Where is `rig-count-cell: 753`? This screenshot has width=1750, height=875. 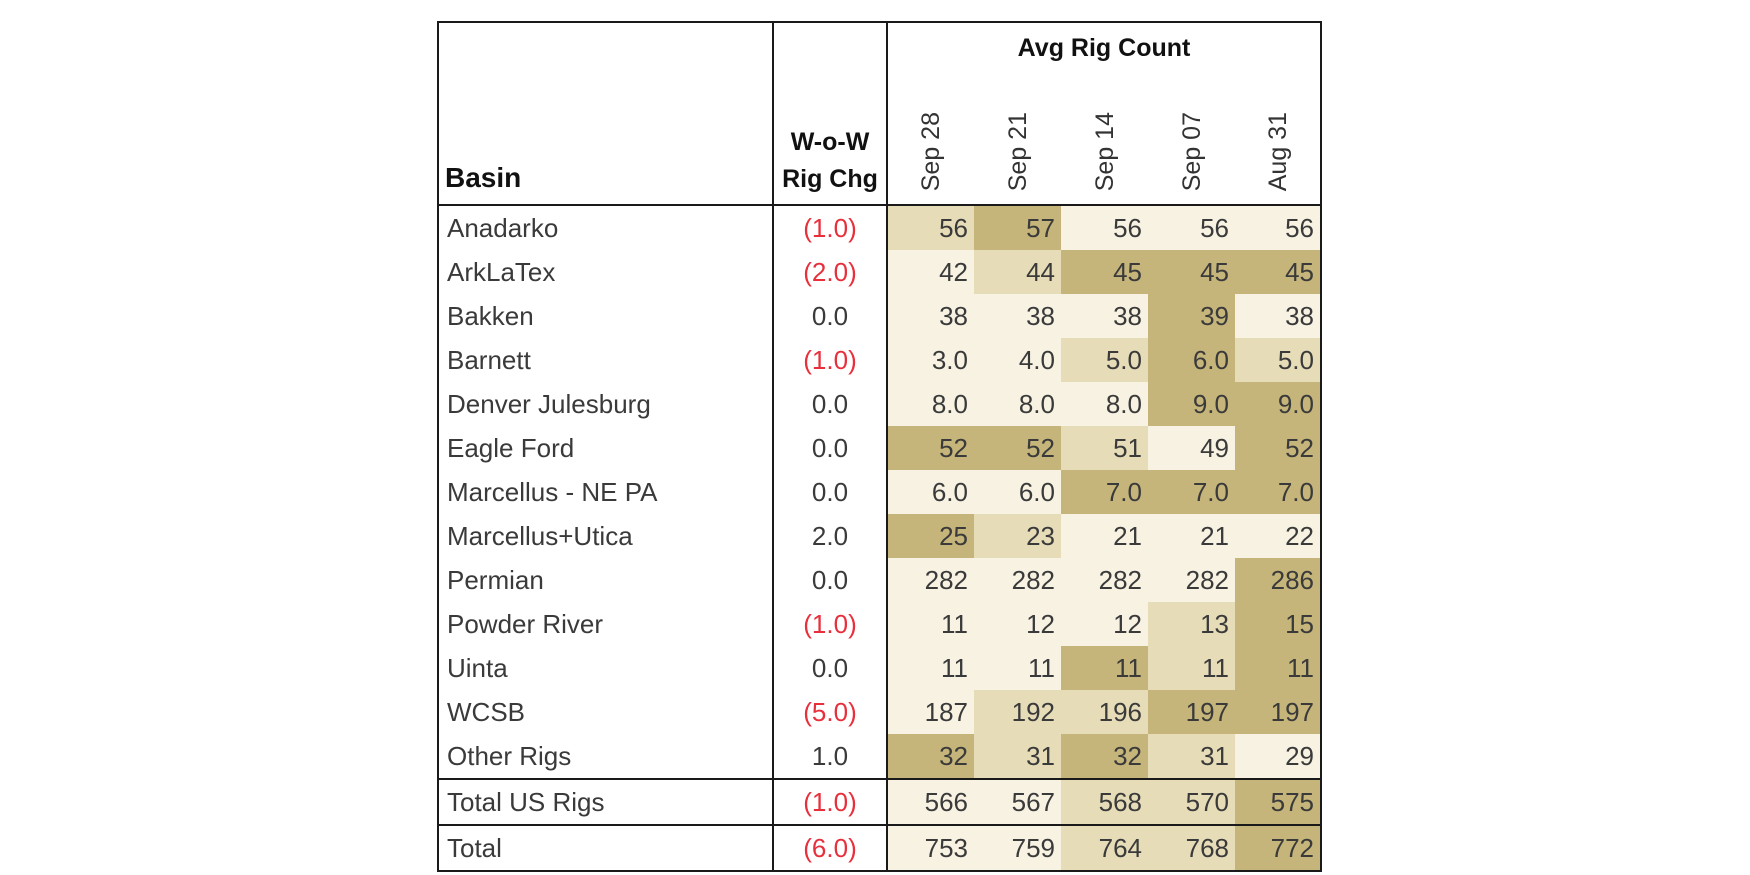
rig-count-cell: 753 is located at coordinates (930, 847).